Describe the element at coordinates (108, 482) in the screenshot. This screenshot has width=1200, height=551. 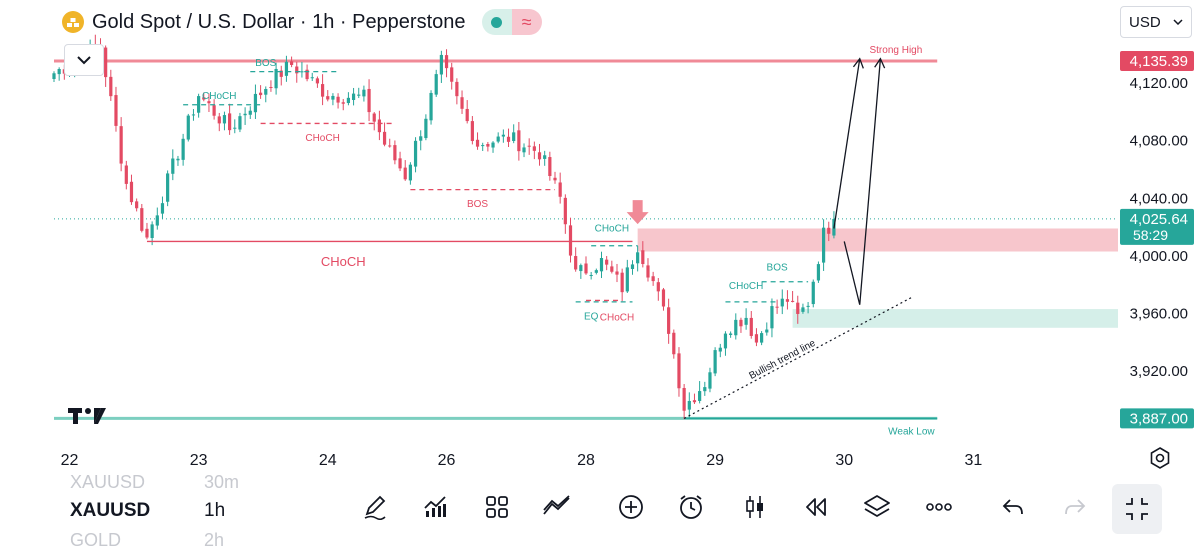
I see `symbol-prev: XAUUSD` at that location.